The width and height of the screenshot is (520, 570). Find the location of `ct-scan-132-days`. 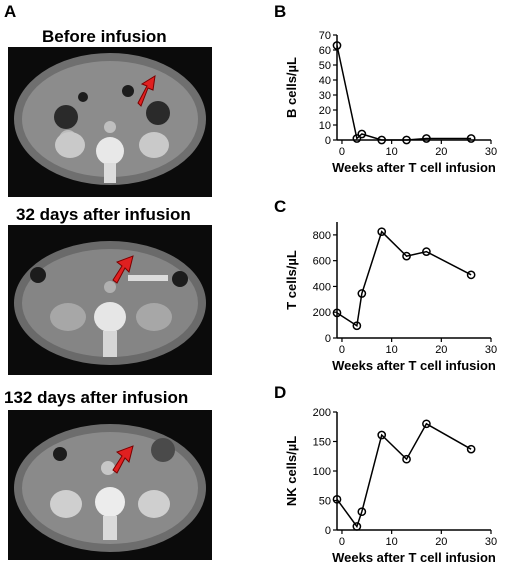

ct-scan-132-days is located at coordinates (110, 485).